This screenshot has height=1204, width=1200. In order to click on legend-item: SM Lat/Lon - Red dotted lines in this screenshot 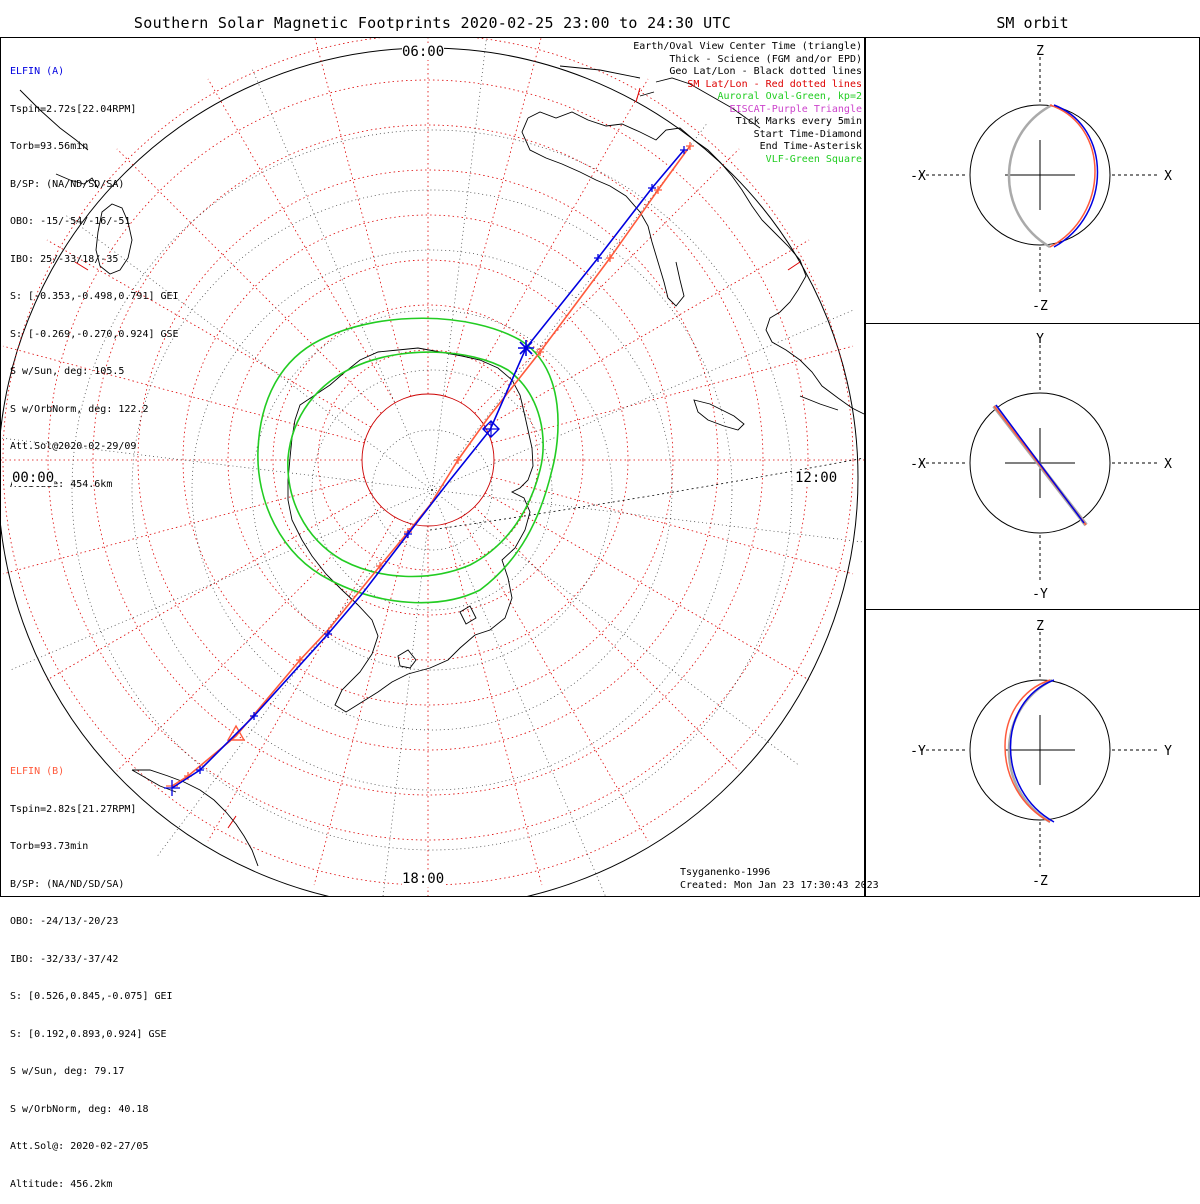, I will do `click(747, 85)`.